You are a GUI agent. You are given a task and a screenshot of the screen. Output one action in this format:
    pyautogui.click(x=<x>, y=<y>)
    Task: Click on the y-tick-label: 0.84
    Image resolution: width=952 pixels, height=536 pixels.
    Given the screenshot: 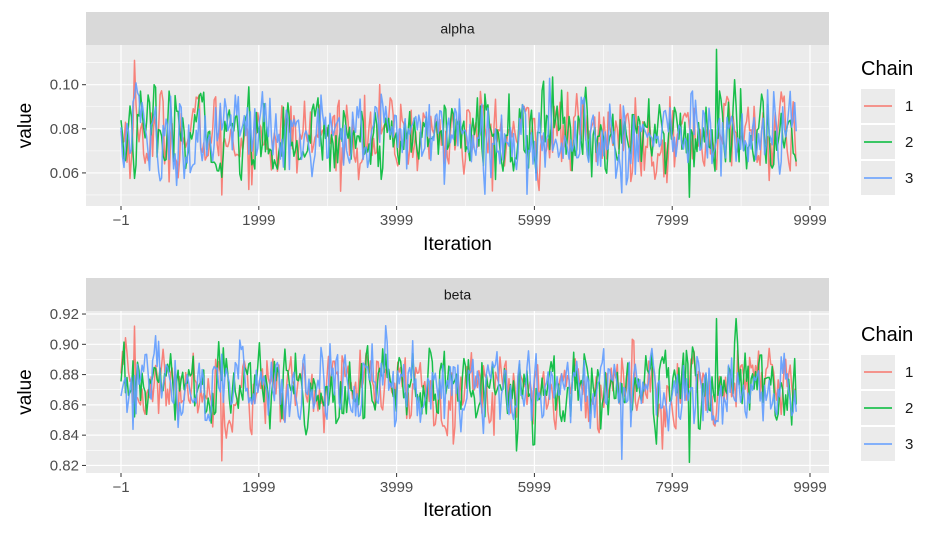 What is the action you would take?
    pyautogui.click(x=64, y=435)
    